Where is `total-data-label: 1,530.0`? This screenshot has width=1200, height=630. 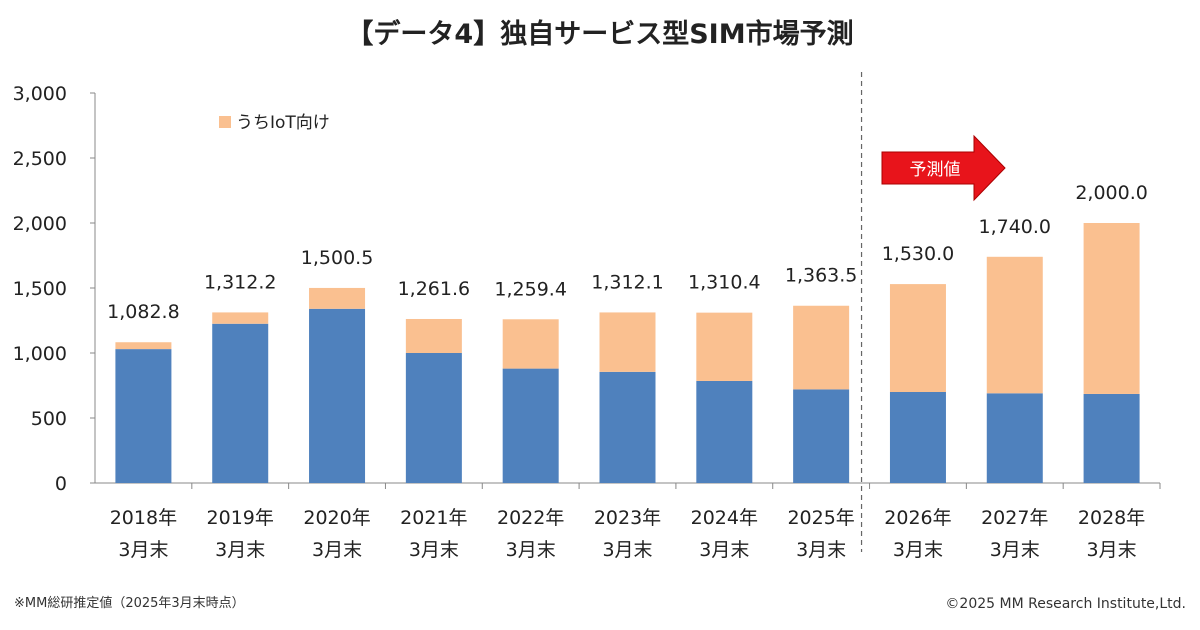
total-data-label: 1,530.0 is located at coordinates (918, 254).